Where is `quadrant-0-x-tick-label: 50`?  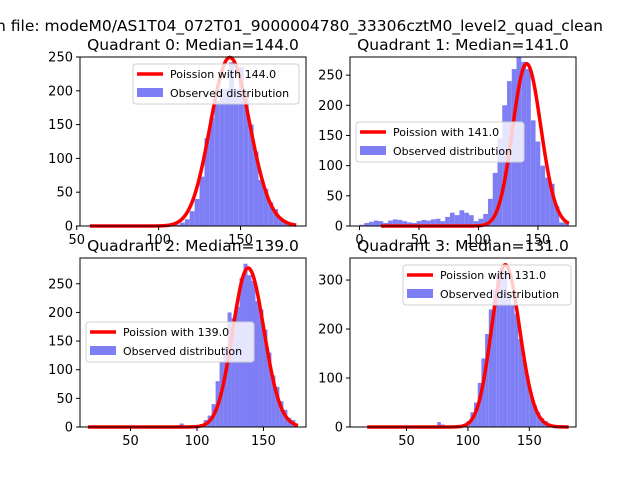
quadrant-0-x-tick-label: 50 is located at coordinates (76, 240).